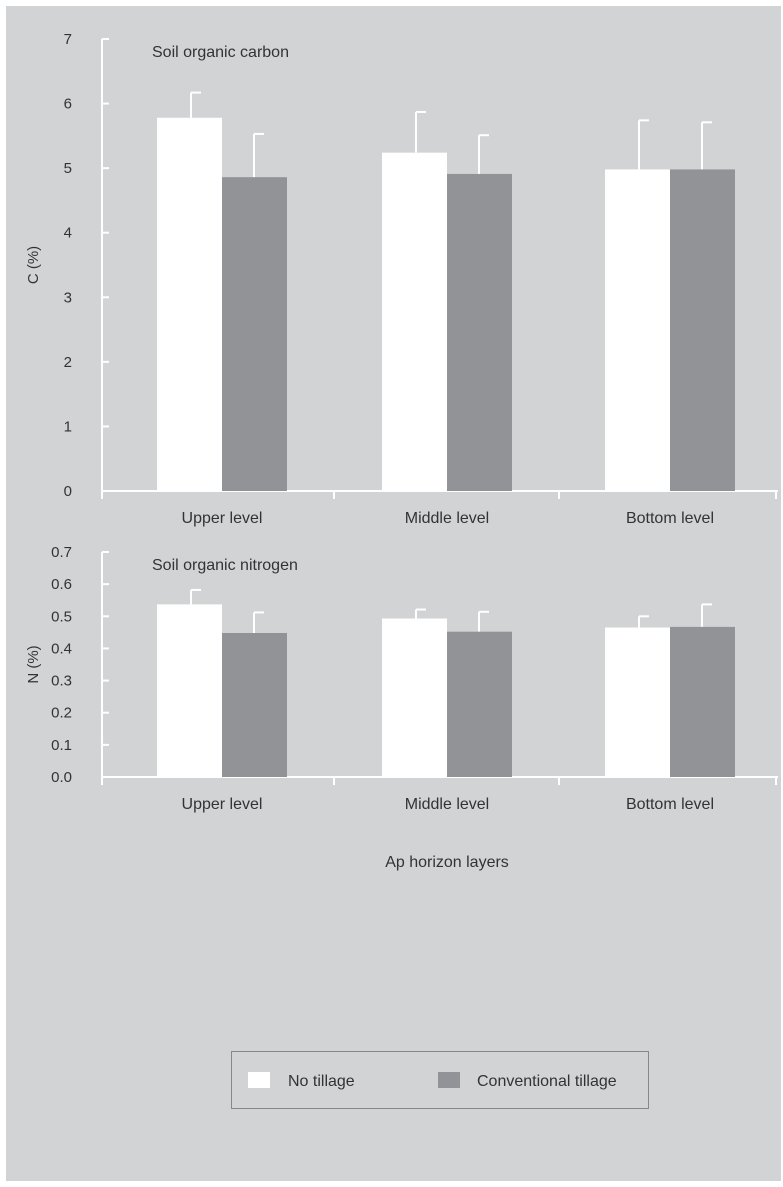  I want to click on x-axis-title: Ap horizon layers, so click(447, 862).